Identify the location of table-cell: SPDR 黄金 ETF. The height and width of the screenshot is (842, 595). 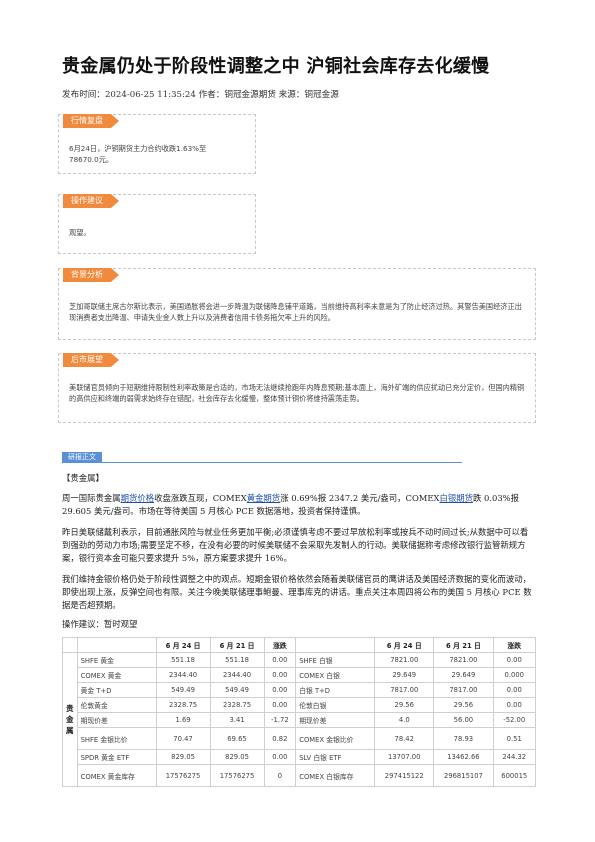
(116, 757).